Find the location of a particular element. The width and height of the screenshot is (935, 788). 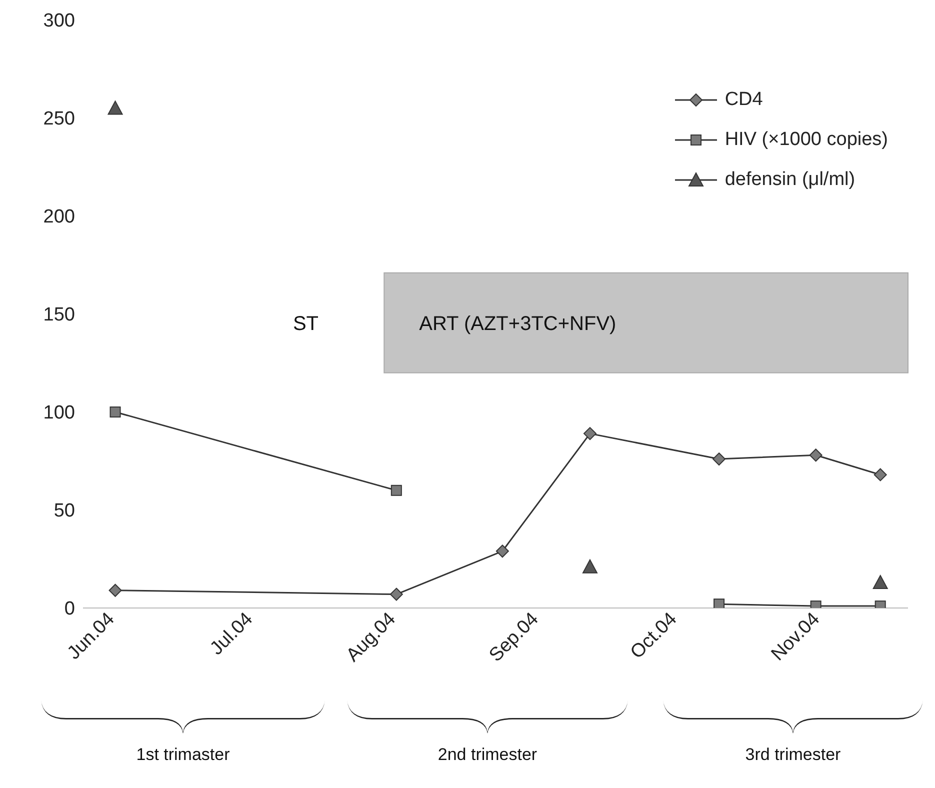

y-tick-label: 100 is located at coordinates (59, 413).